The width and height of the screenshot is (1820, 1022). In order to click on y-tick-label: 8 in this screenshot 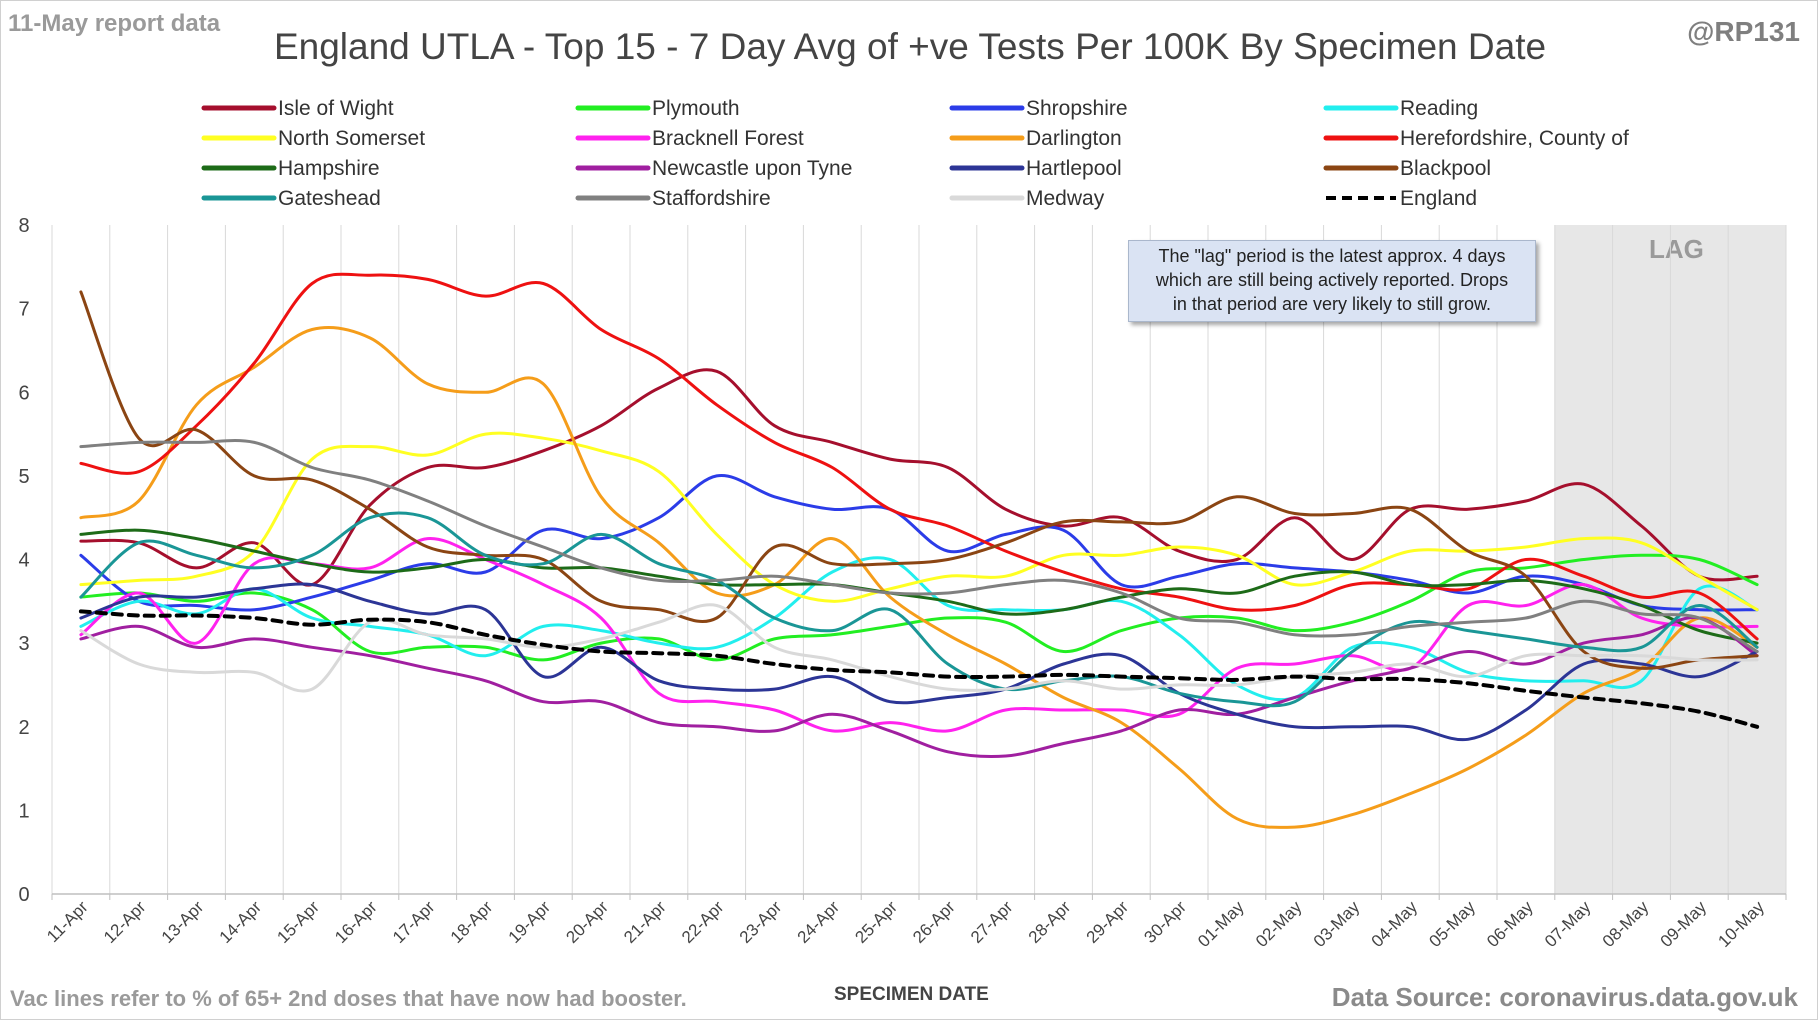, I will do `click(23, 226)`.